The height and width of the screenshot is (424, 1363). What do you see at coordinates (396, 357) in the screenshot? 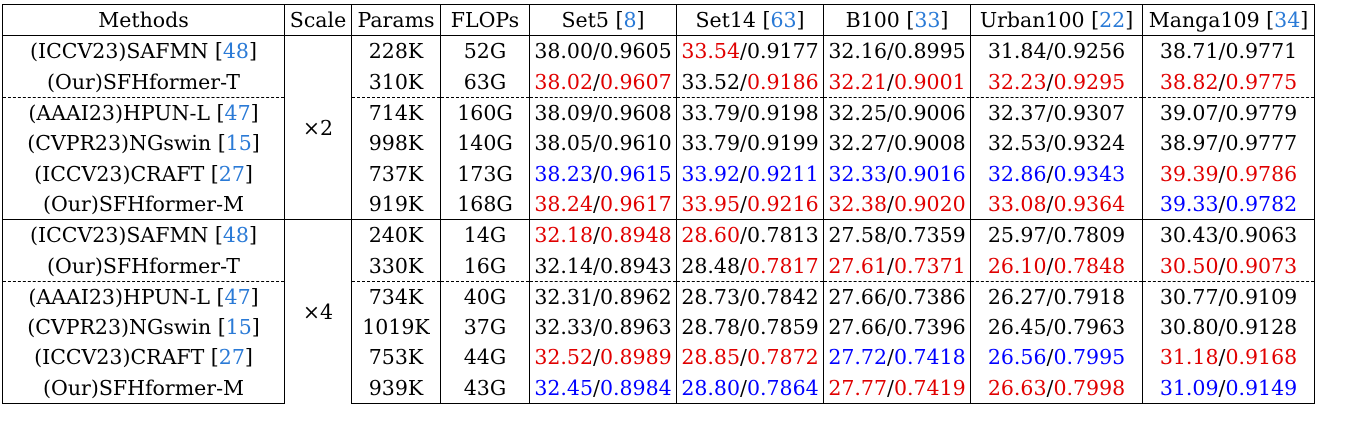
I see `params-cell: 753K` at bounding box center [396, 357].